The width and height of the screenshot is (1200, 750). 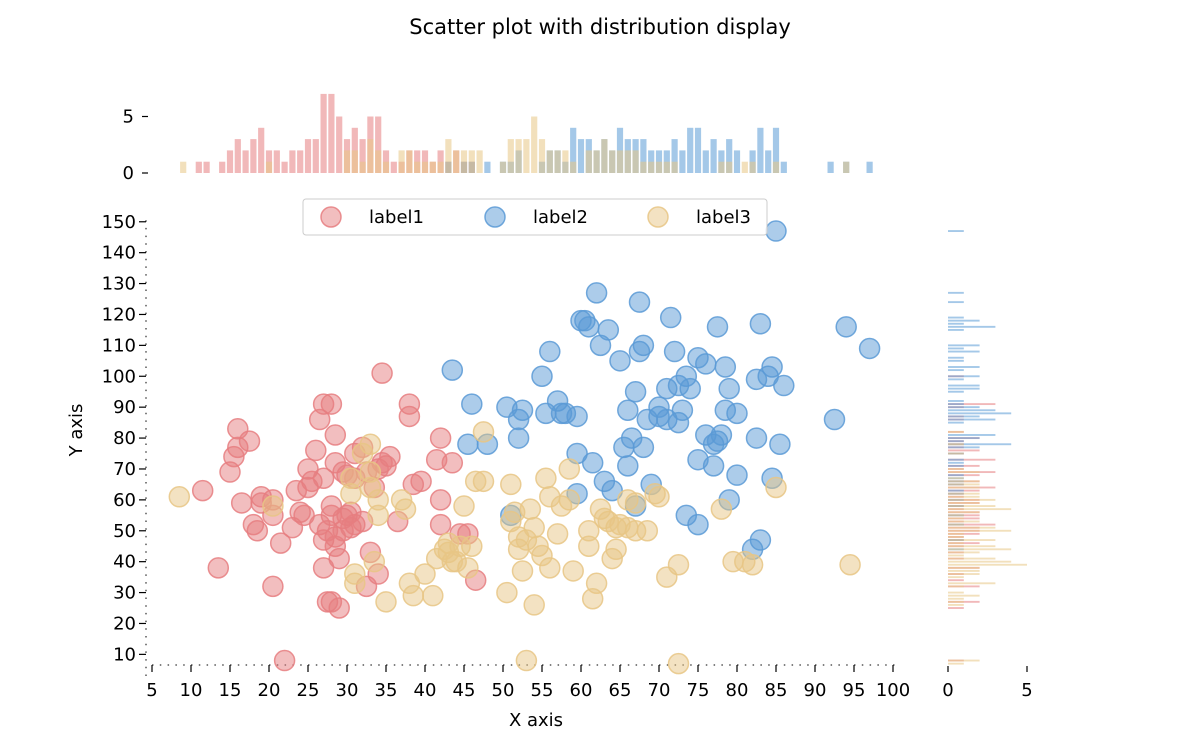 I want to click on x-tick-label: 50, so click(x=503, y=690).